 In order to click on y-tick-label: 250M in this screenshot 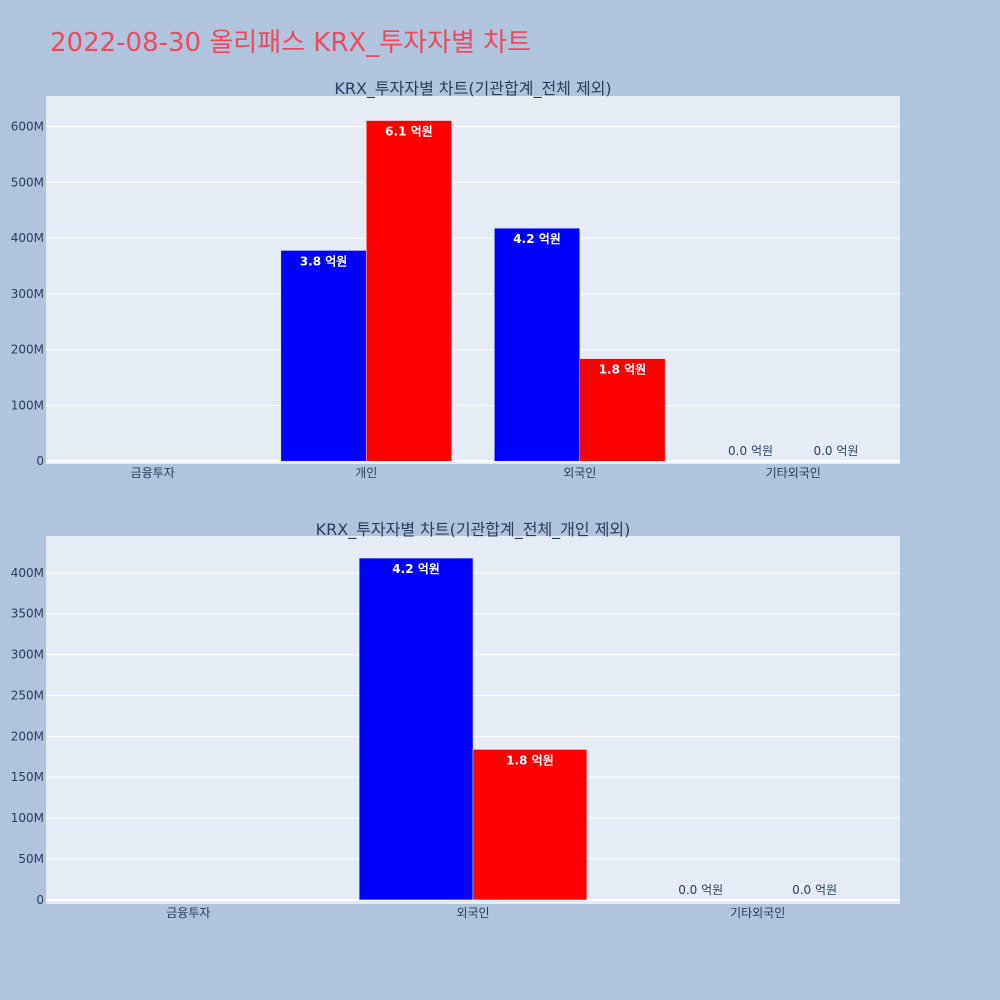, I will do `click(27, 695)`.